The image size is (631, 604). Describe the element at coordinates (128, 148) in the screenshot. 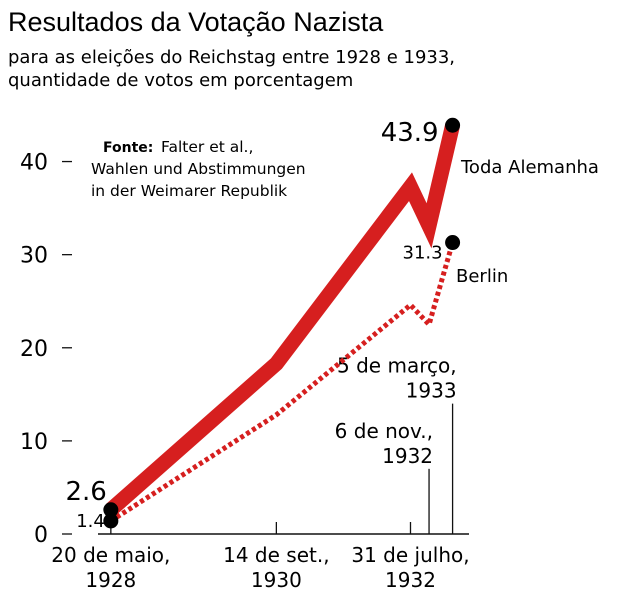

I see `source-label: Fonte:` at that location.